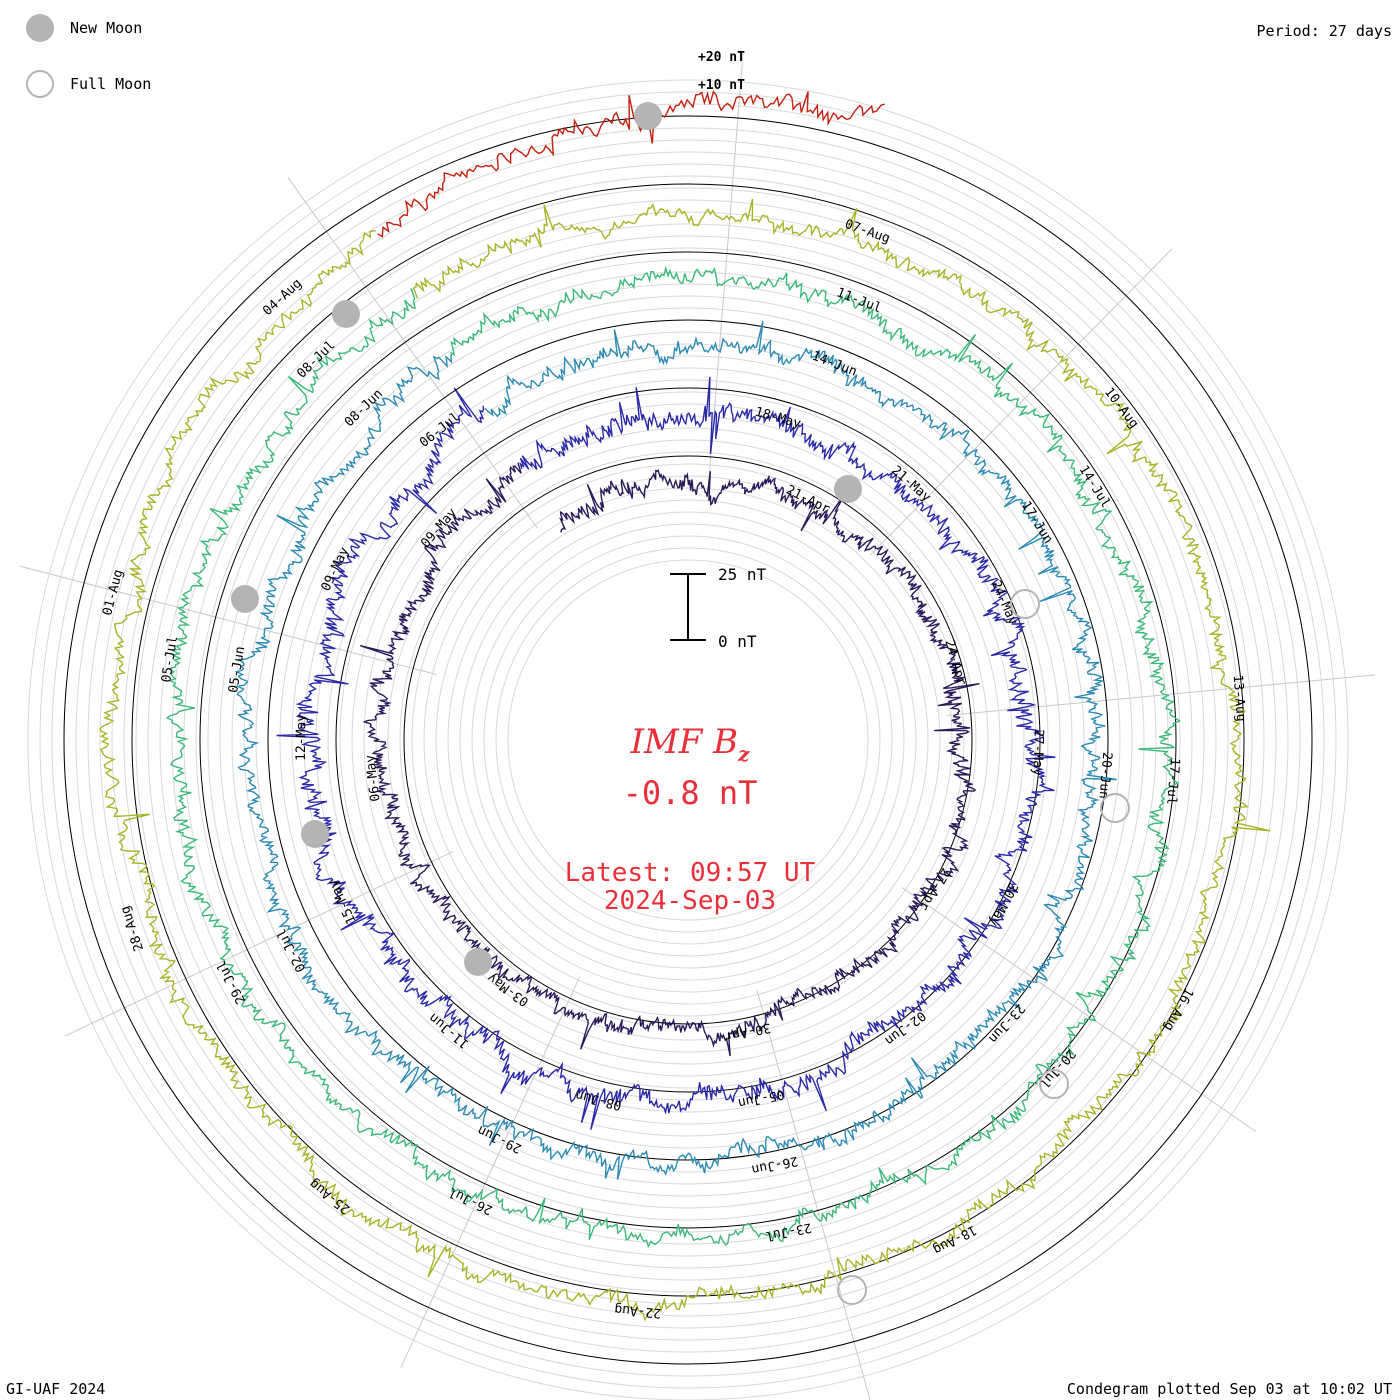 This screenshot has height=1400, width=1400. I want to click on scale-ring-label-20: +20 nT, so click(721, 57).